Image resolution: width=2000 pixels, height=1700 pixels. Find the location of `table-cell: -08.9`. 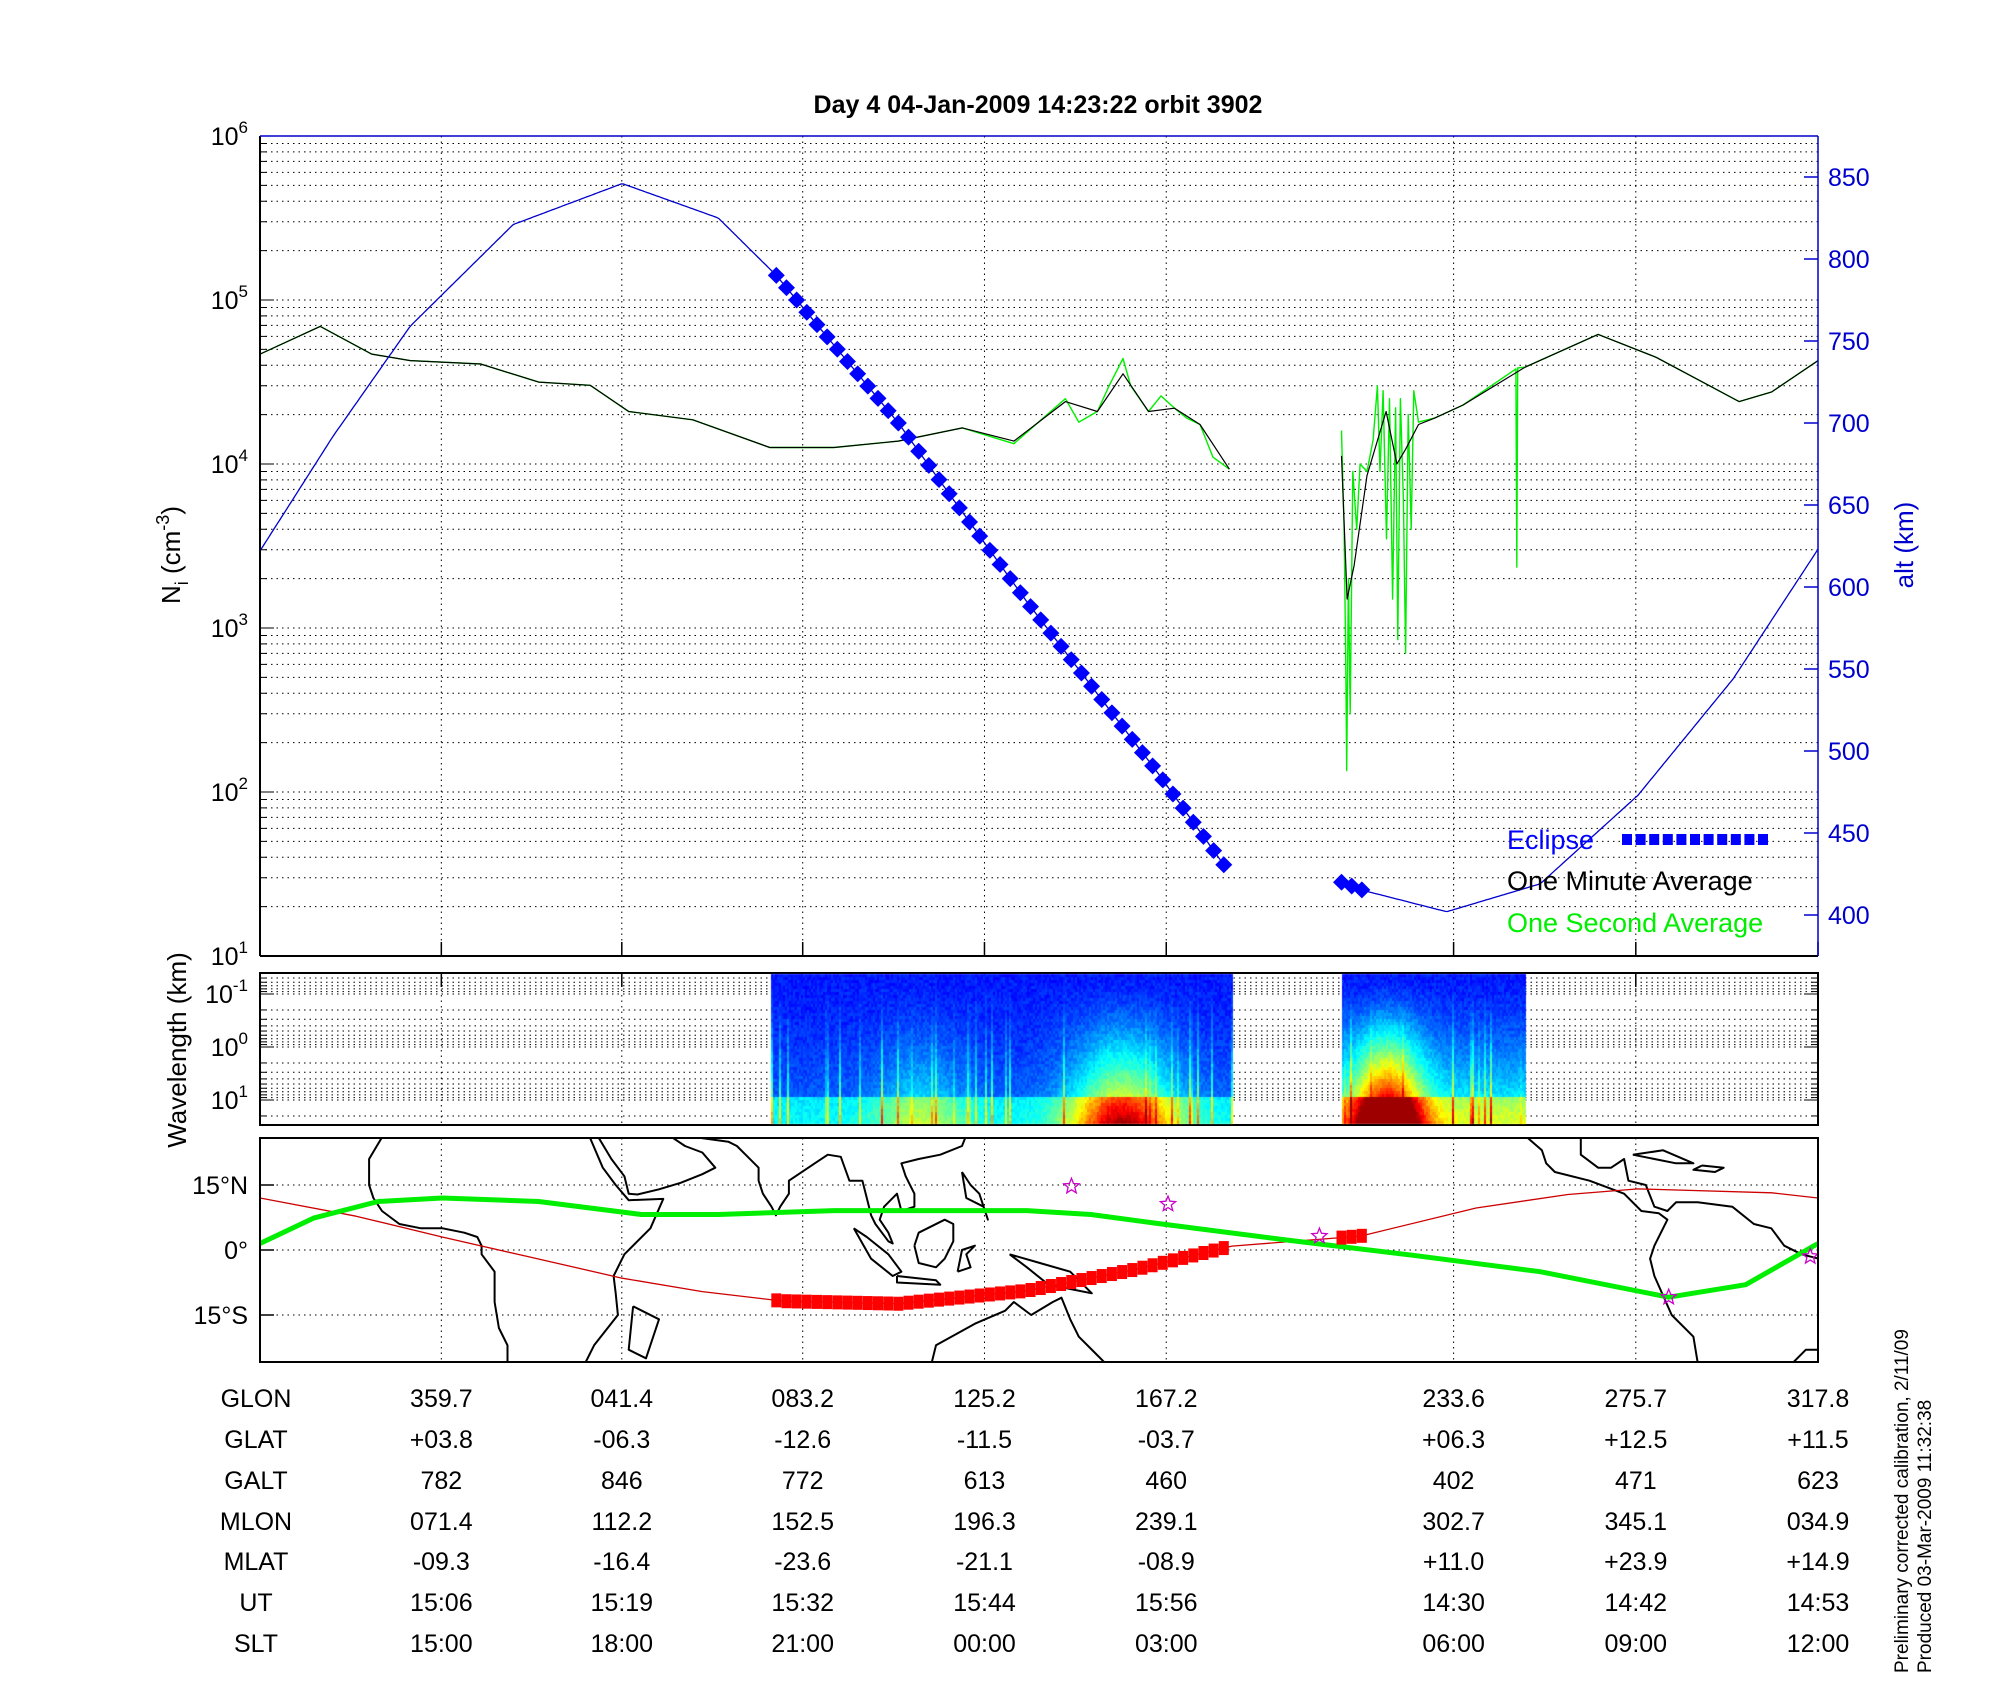

table-cell: -08.9 is located at coordinates (1166, 1562).